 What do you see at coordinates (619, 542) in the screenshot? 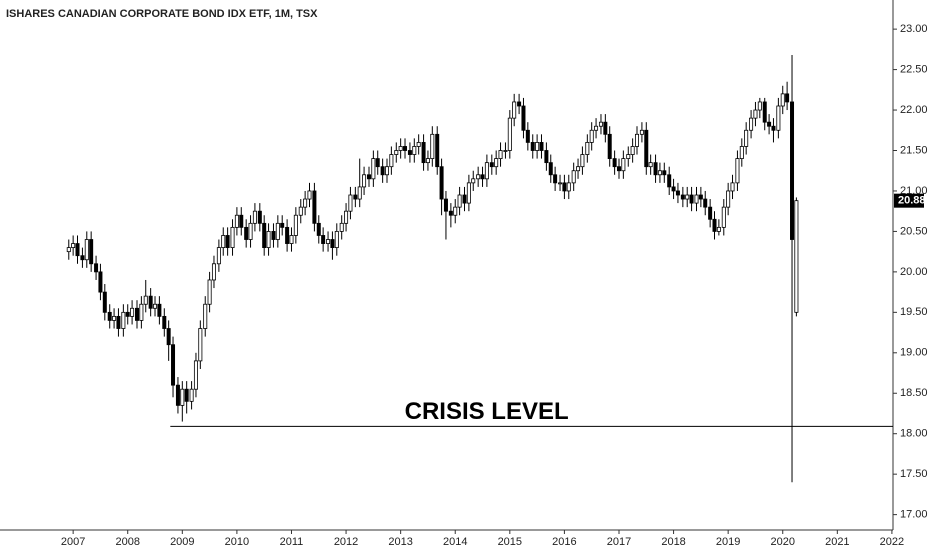
I see `x-tick-label: 2017` at bounding box center [619, 542].